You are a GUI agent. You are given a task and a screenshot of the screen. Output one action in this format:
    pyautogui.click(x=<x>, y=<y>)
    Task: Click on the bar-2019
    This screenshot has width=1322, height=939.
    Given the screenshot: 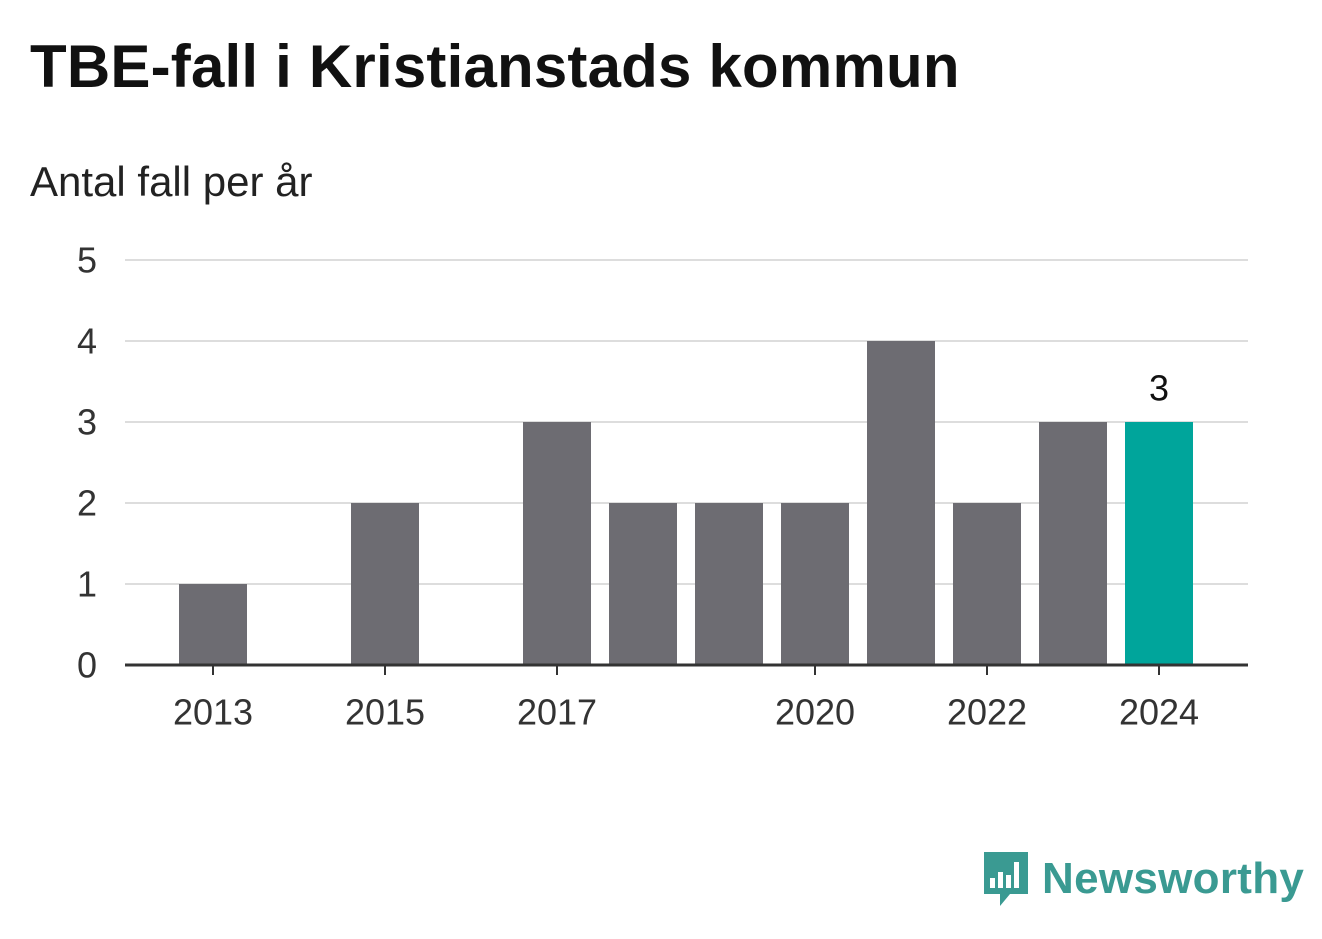 What is the action you would take?
    pyautogui.click(x=729, y=584)
    